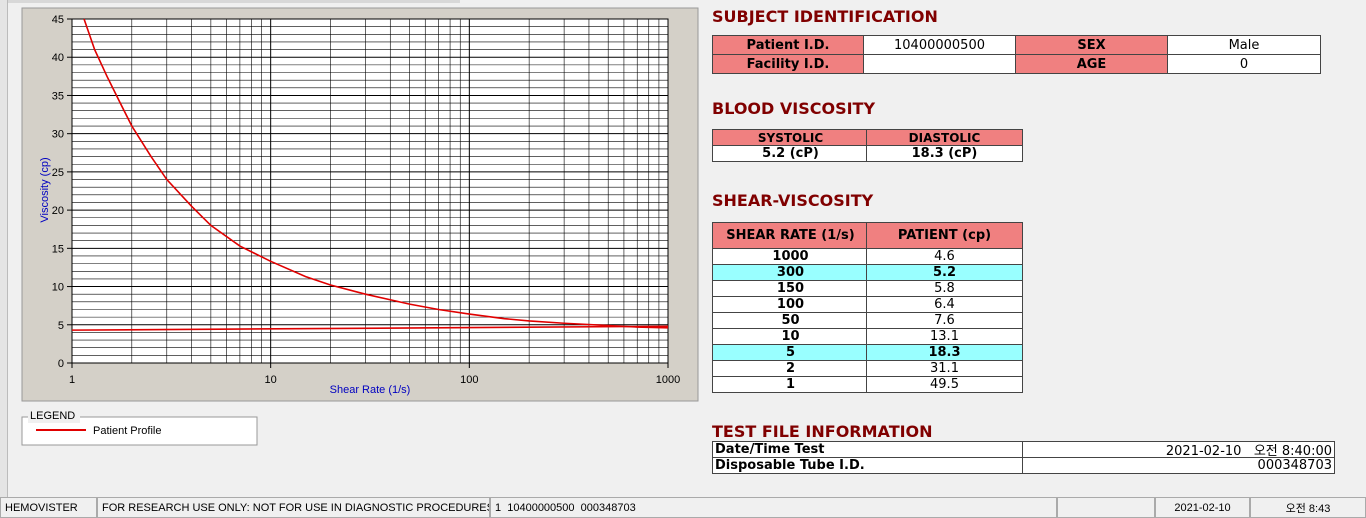  I want to click on section-title: SHEAR-VISCOSITY, so click(793, 200).